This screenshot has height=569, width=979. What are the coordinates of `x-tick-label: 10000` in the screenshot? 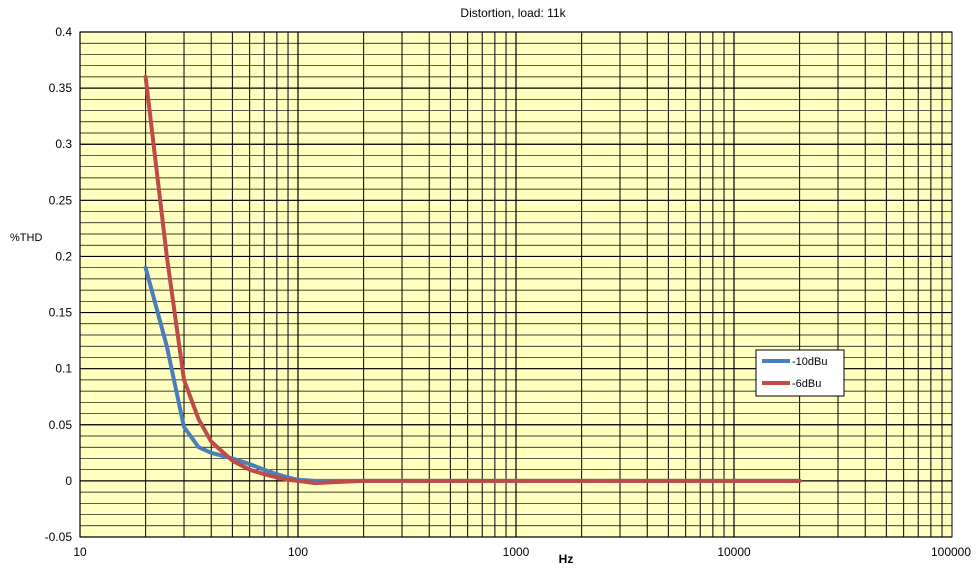 It's located at (734, 552).